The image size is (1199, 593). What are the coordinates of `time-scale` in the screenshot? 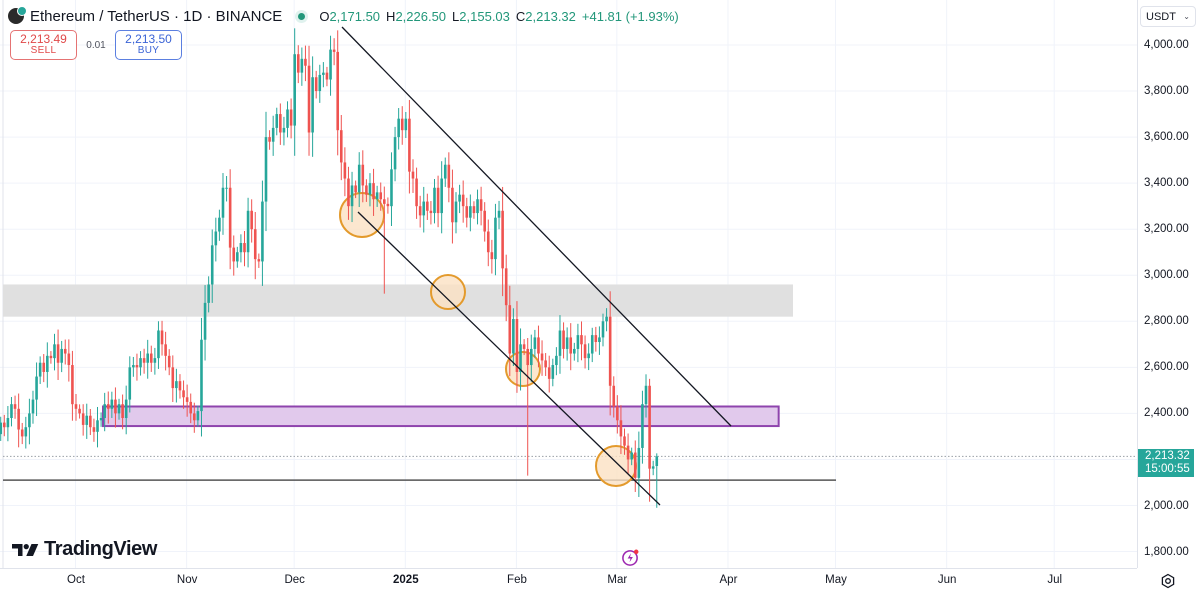 It's located at (568, 580).